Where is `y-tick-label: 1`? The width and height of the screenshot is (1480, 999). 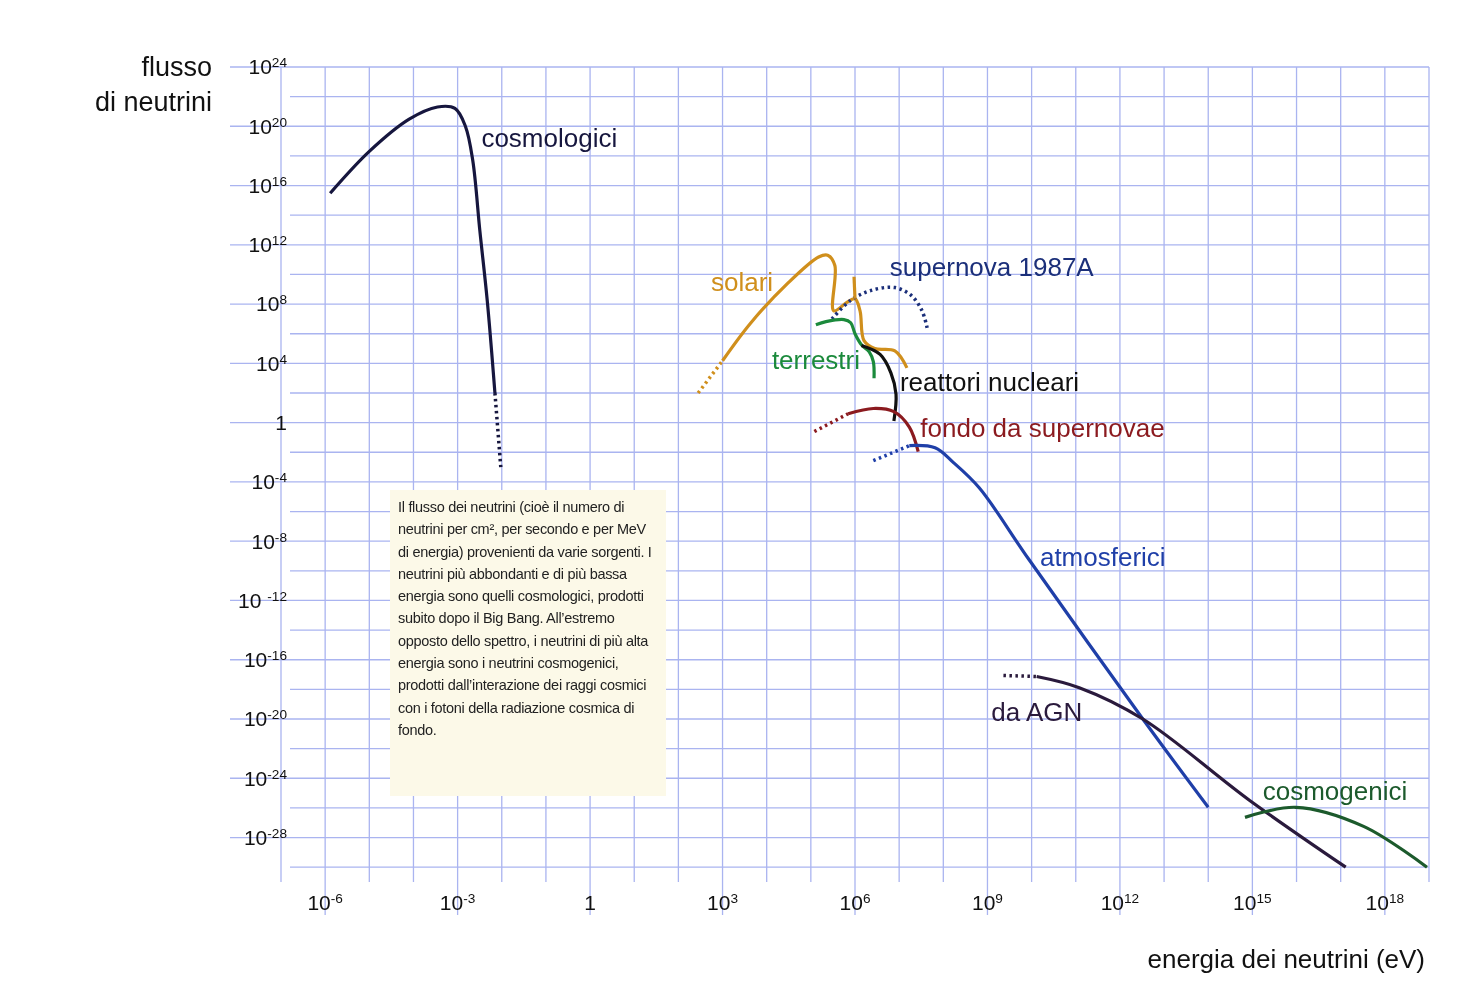 y-tick-label: 1 is located at coordinates (281, 422).